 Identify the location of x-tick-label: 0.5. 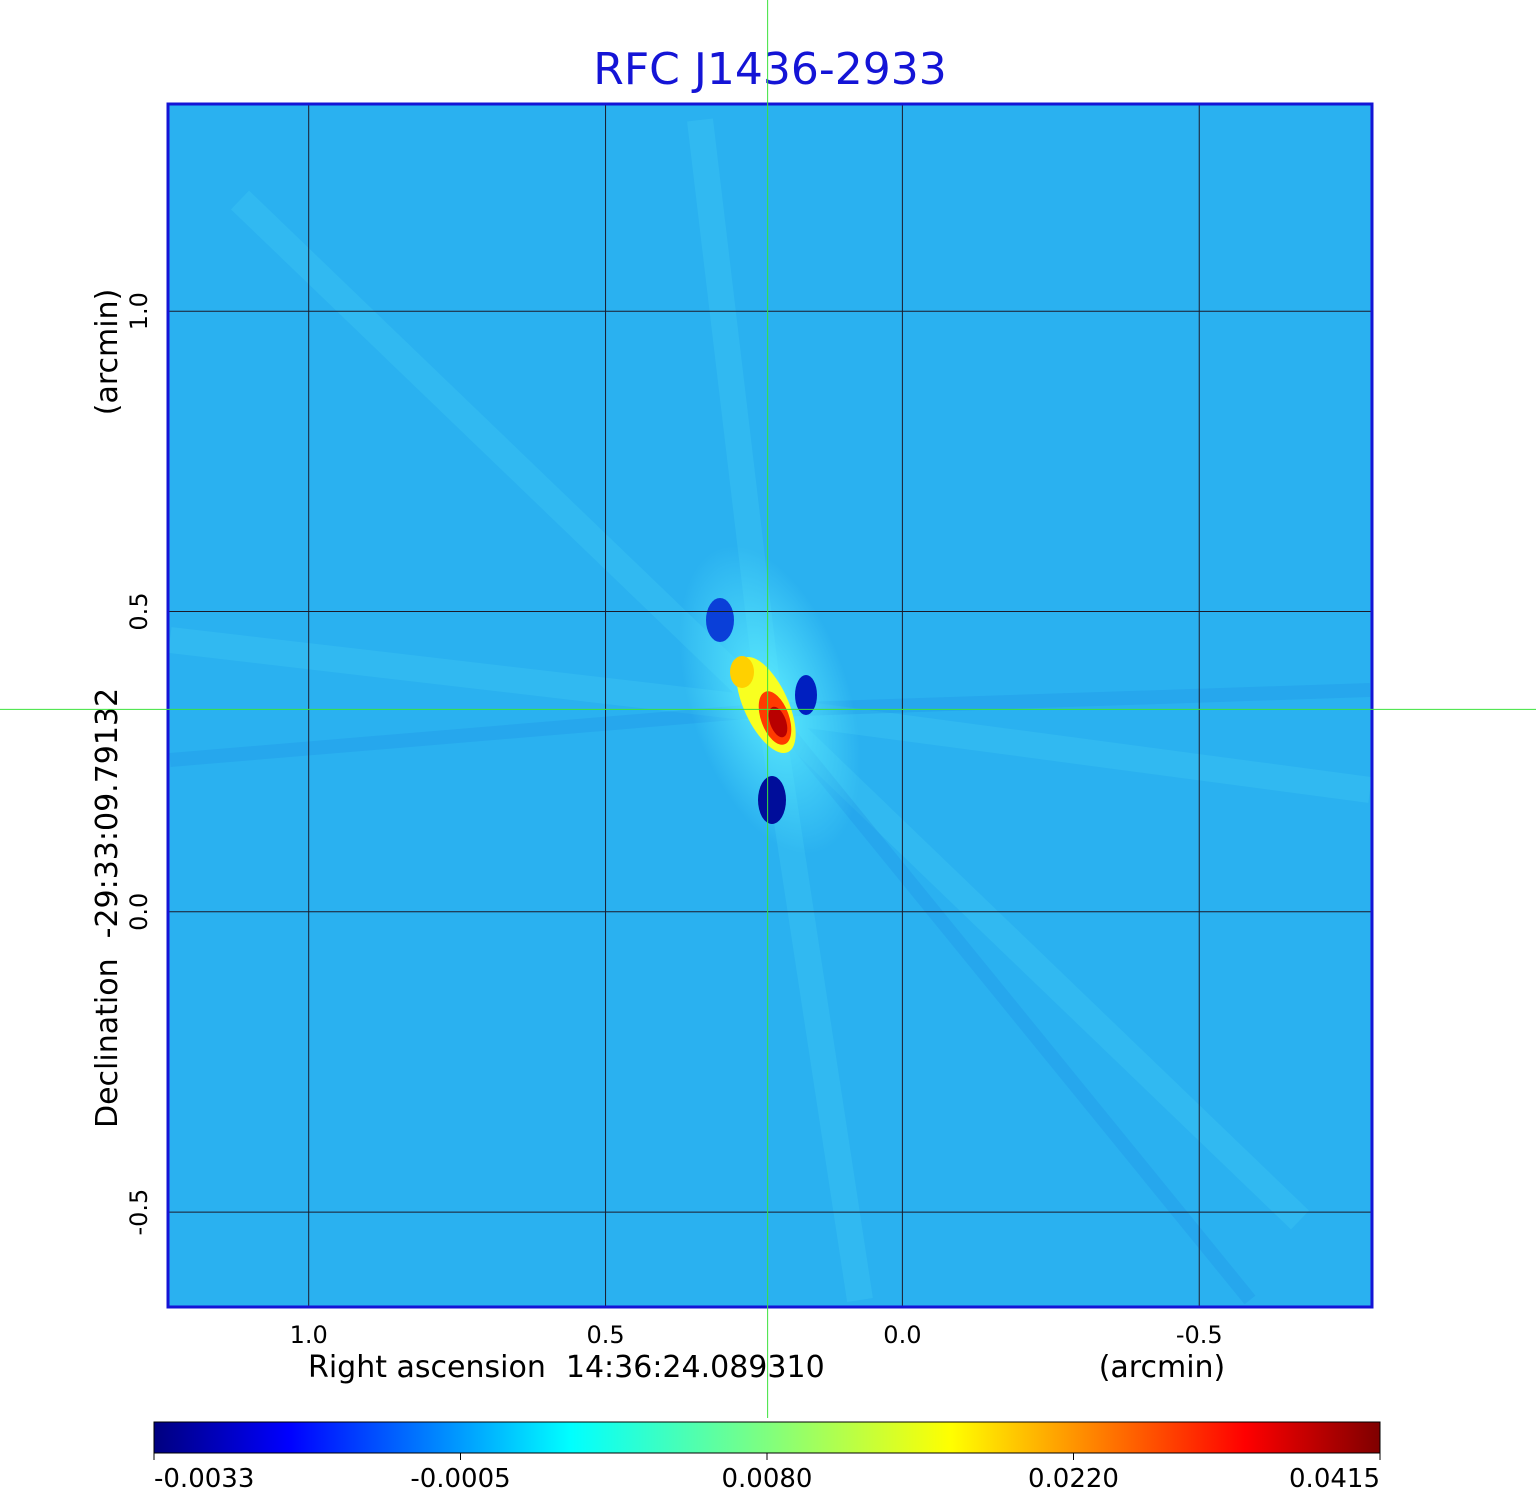
(605, 1335).